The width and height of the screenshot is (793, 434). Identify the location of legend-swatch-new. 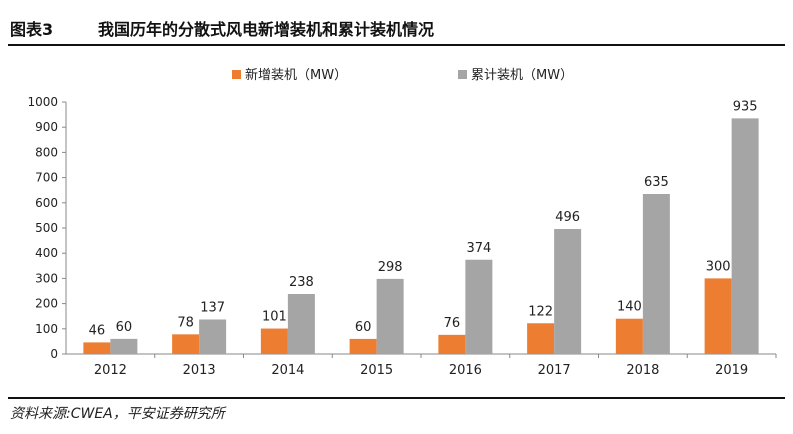
(236, 74).